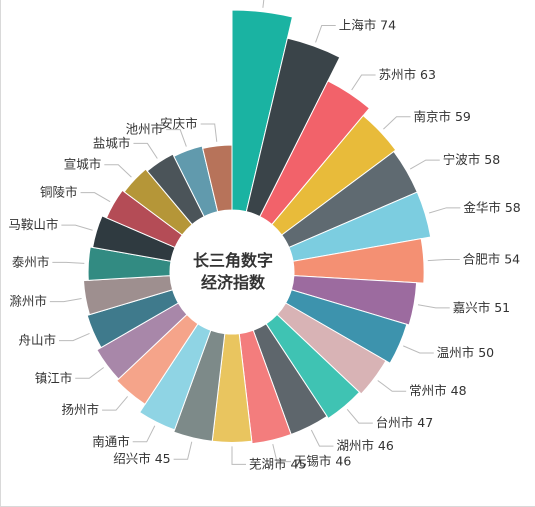 This screenshot has height=507, width=535. What do you see at coordinates (59, 192) in the screenshot?
I see `sector-label-22: 铜陵市` at bounding box center [59, 192].